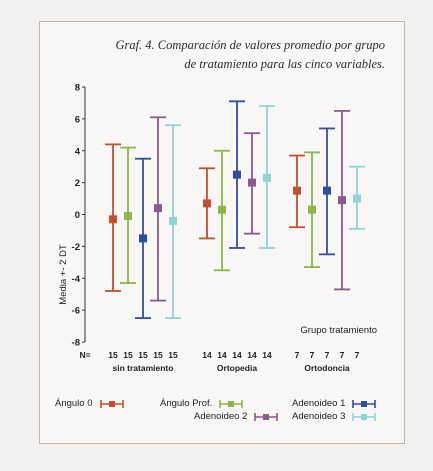 Image resolution: width=433 pixels, height=471 pixels. Describe the element at coordinates (78, 151) in the screenshot. I see `y-tick-label: 4` at that location.